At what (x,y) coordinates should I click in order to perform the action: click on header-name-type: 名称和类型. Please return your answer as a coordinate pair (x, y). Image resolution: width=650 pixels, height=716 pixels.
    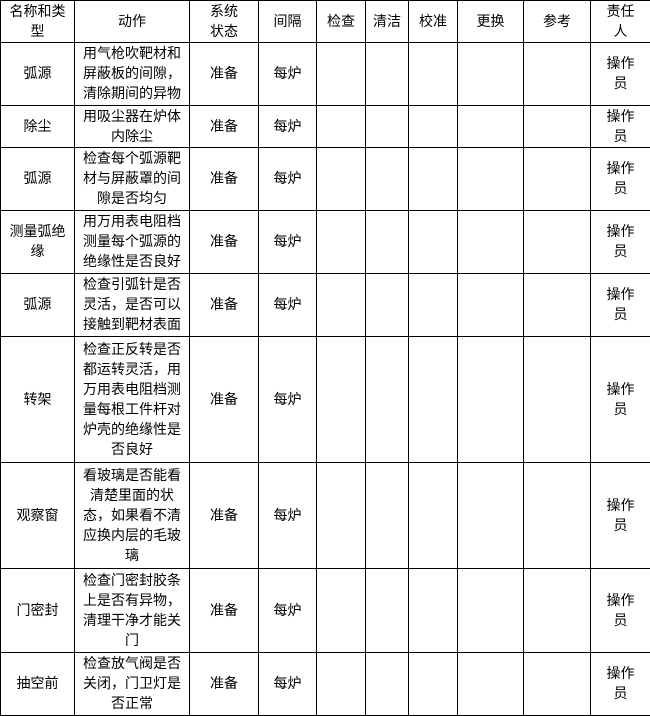
    Looking at the image, I should click on (38, 22).